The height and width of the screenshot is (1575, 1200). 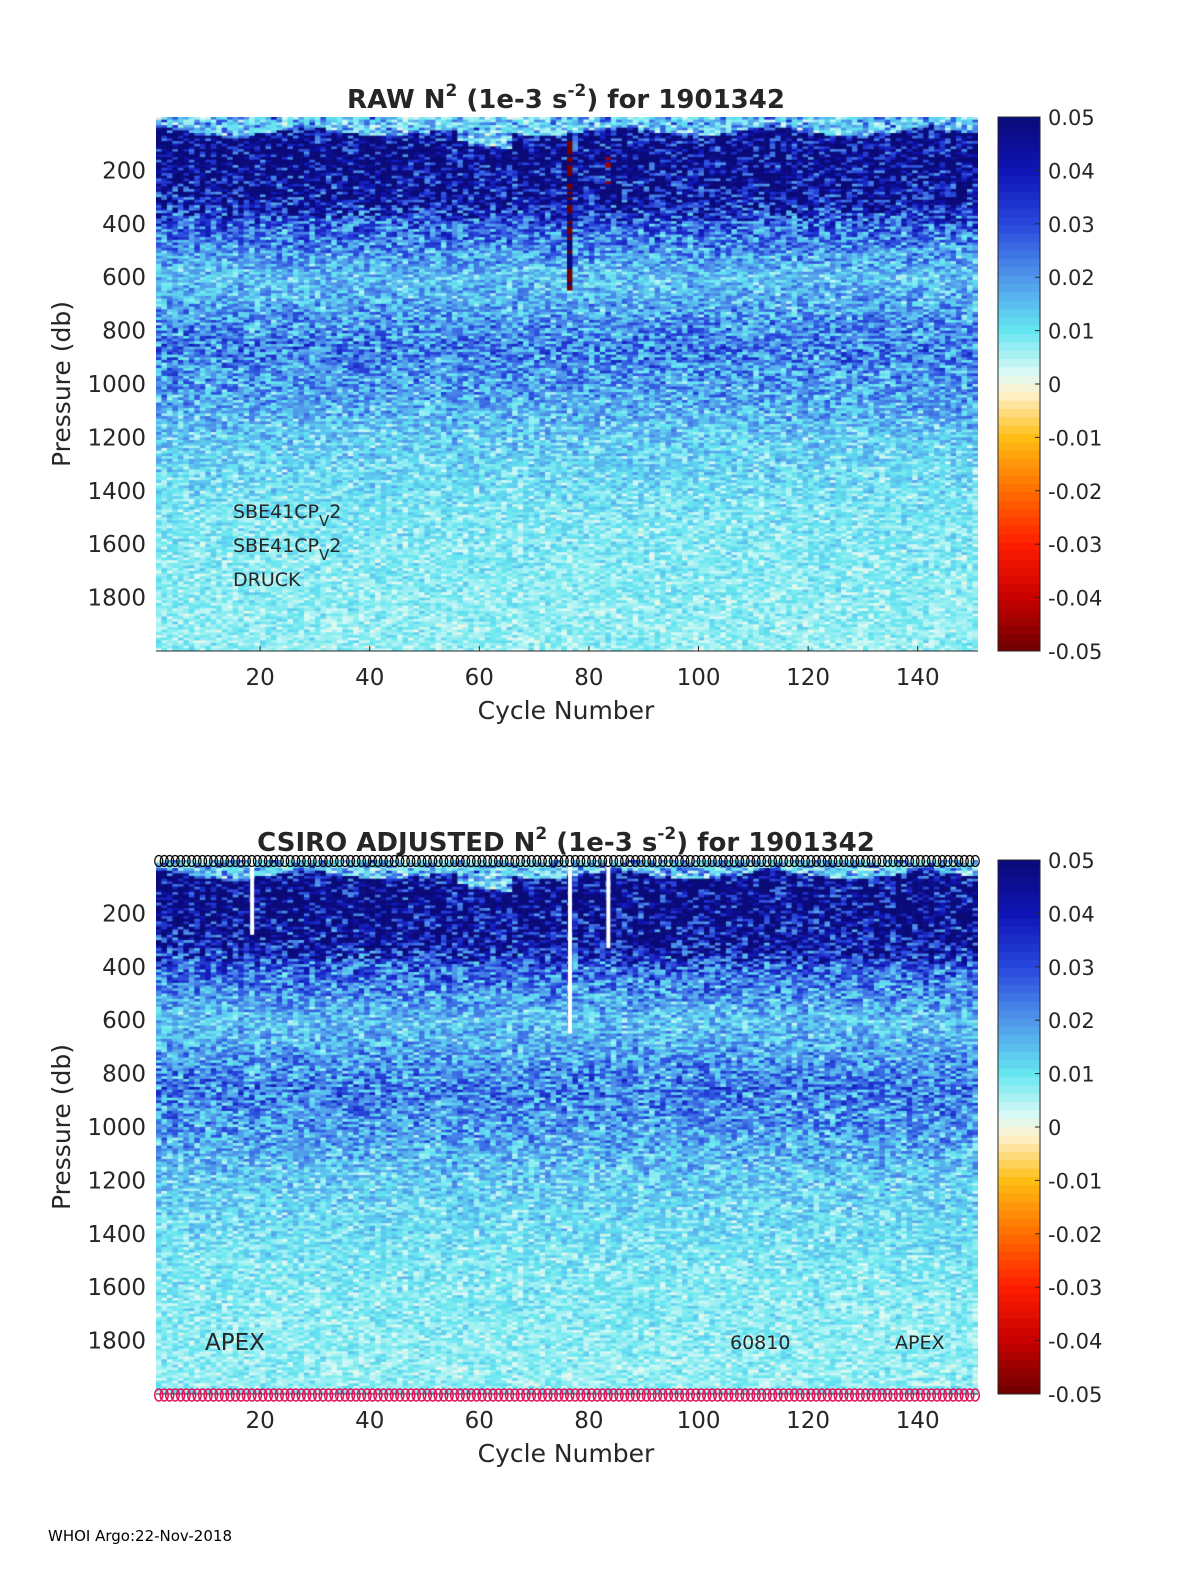 What do you see at coordinates (116, 492) in the screenshot?
I see `y-tick-label: 1400` at bounding box center [116, 492].